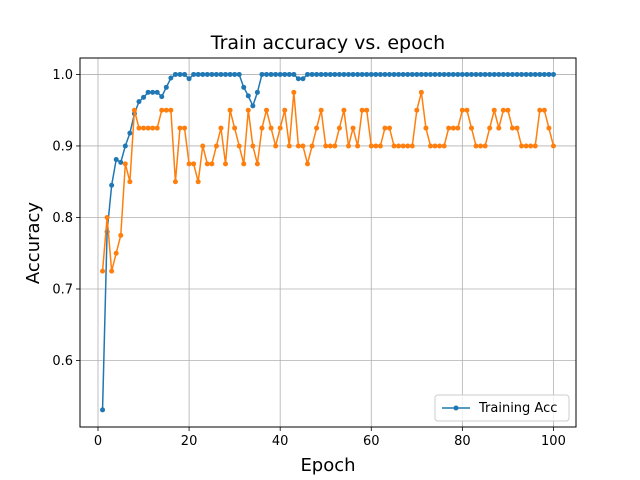 This screenshot has width=640, height=480. What do you see at coordinates (62, 361) in the screenshot?
I see `y-tick-label: 0.6` at bounding box center [62, 361].